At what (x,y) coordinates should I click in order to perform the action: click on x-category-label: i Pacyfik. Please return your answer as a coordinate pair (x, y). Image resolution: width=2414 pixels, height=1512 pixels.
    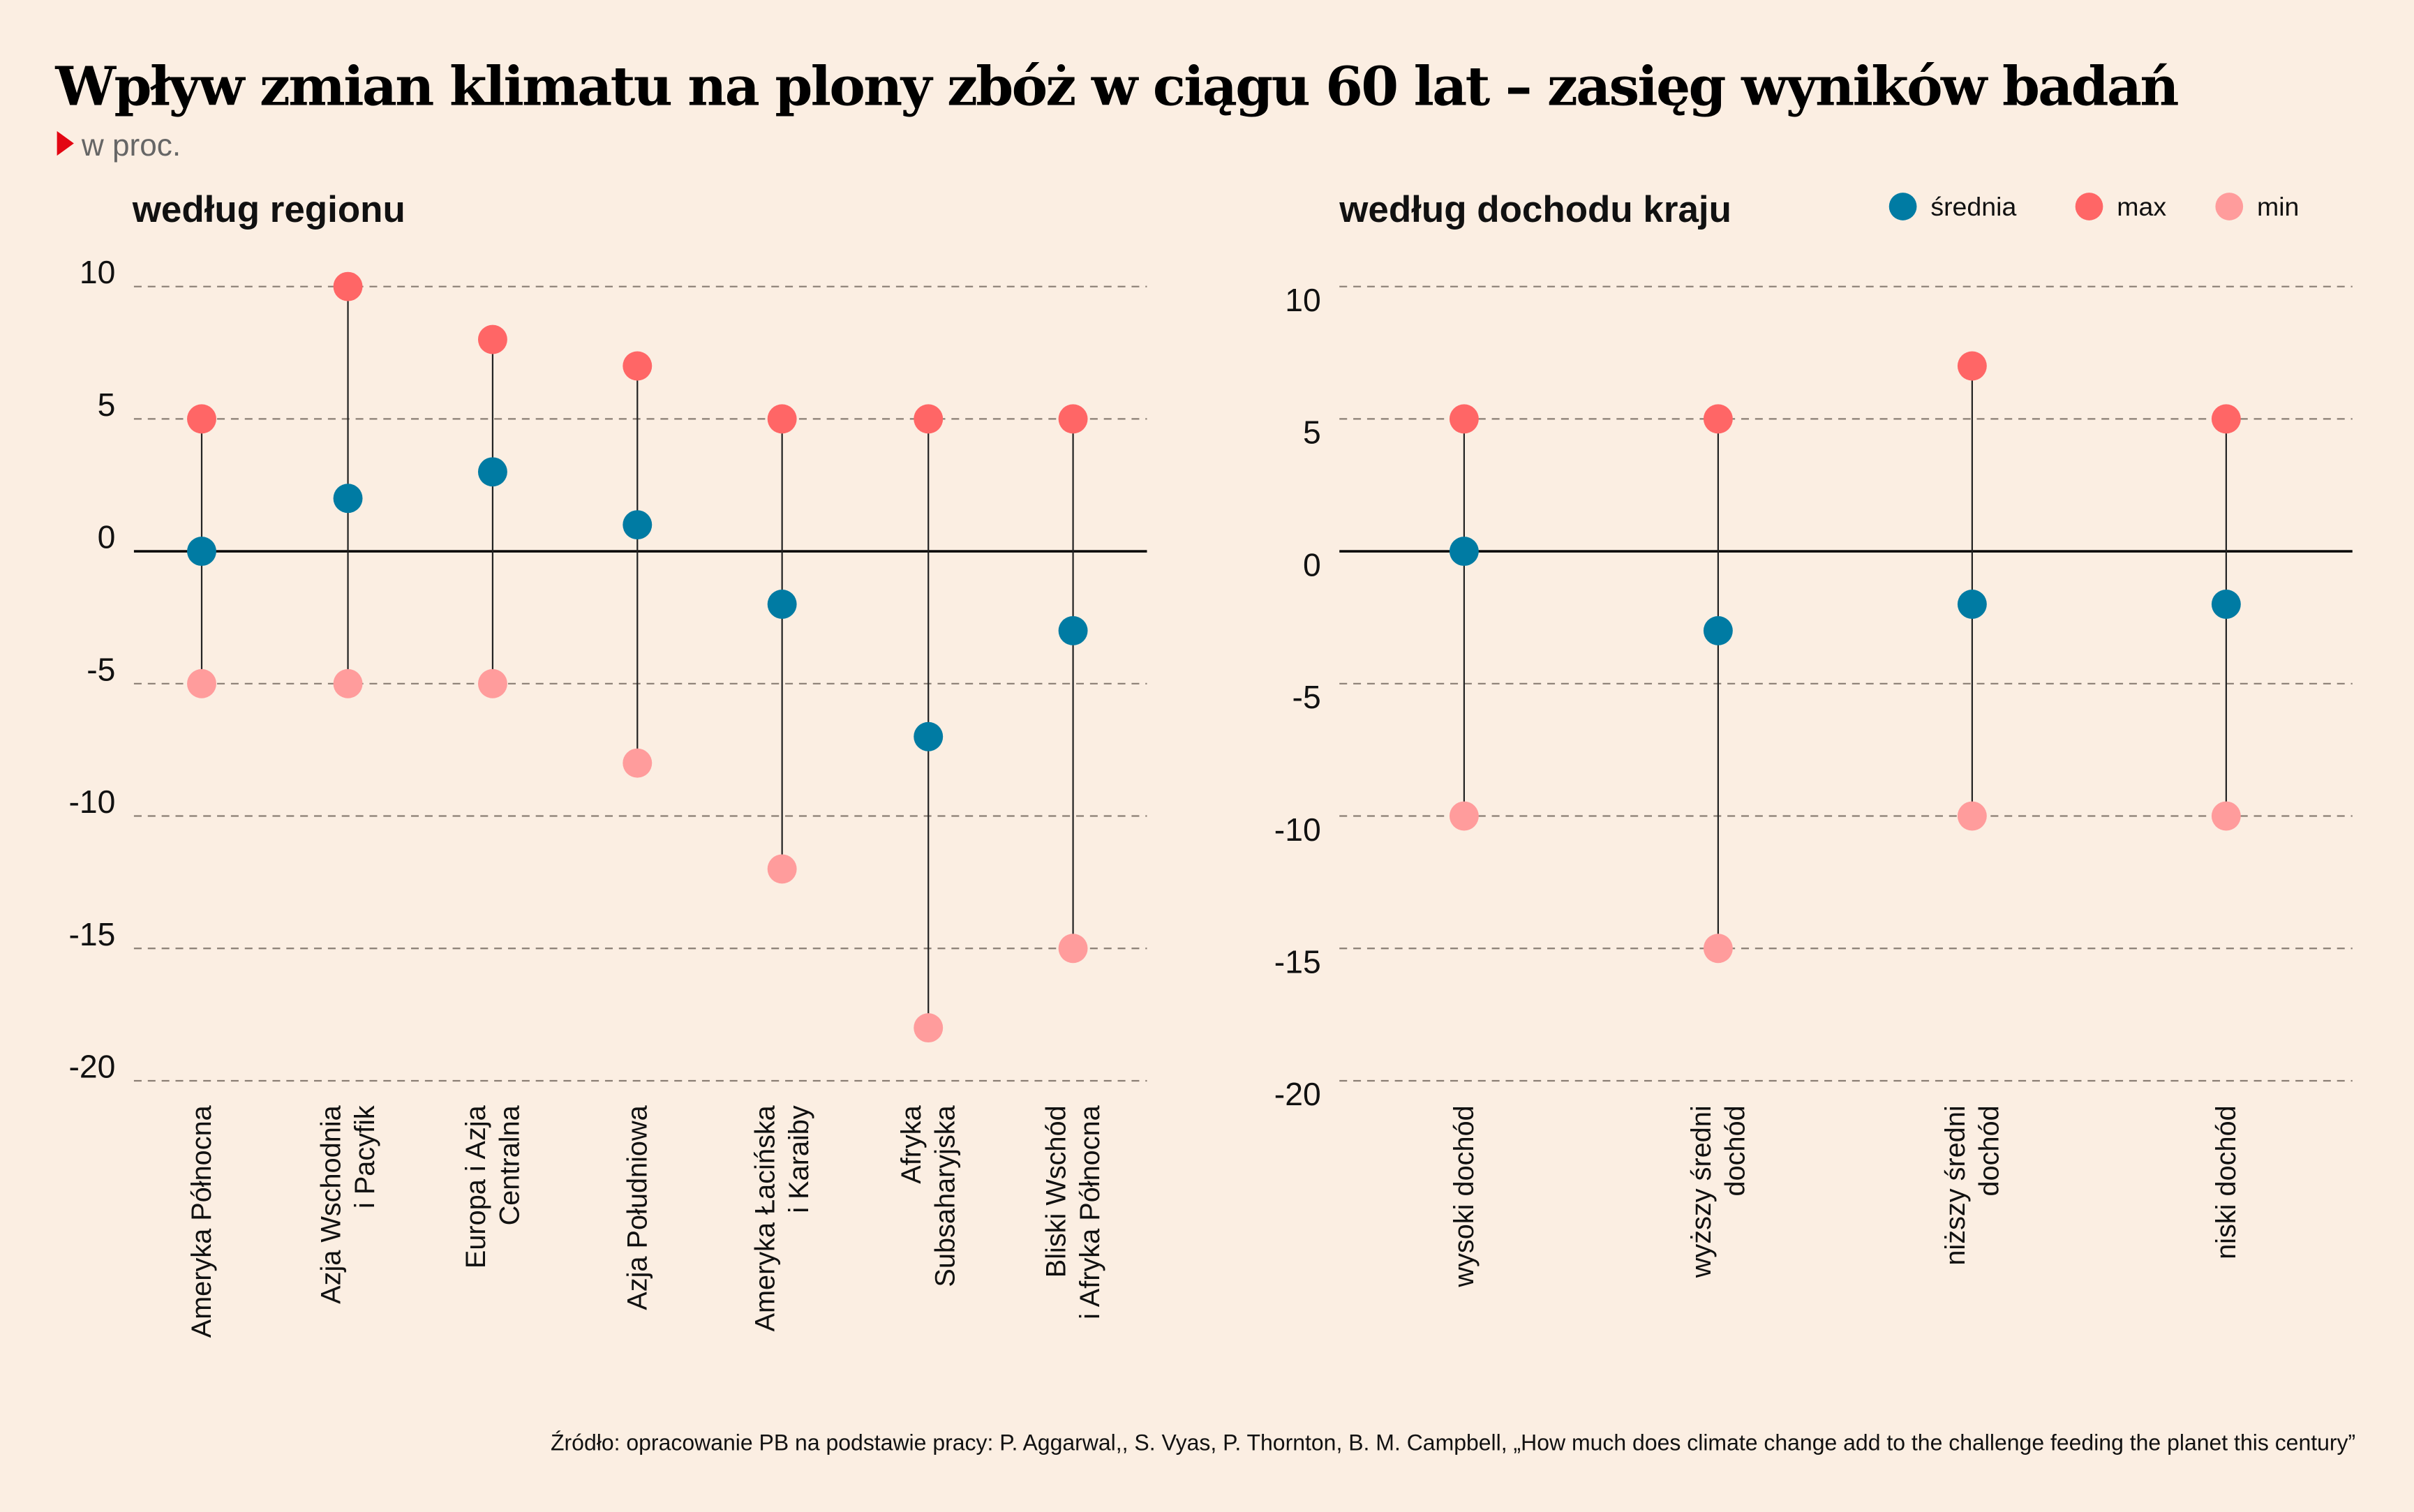
    Looking at the image, I should click on (365, 1156).